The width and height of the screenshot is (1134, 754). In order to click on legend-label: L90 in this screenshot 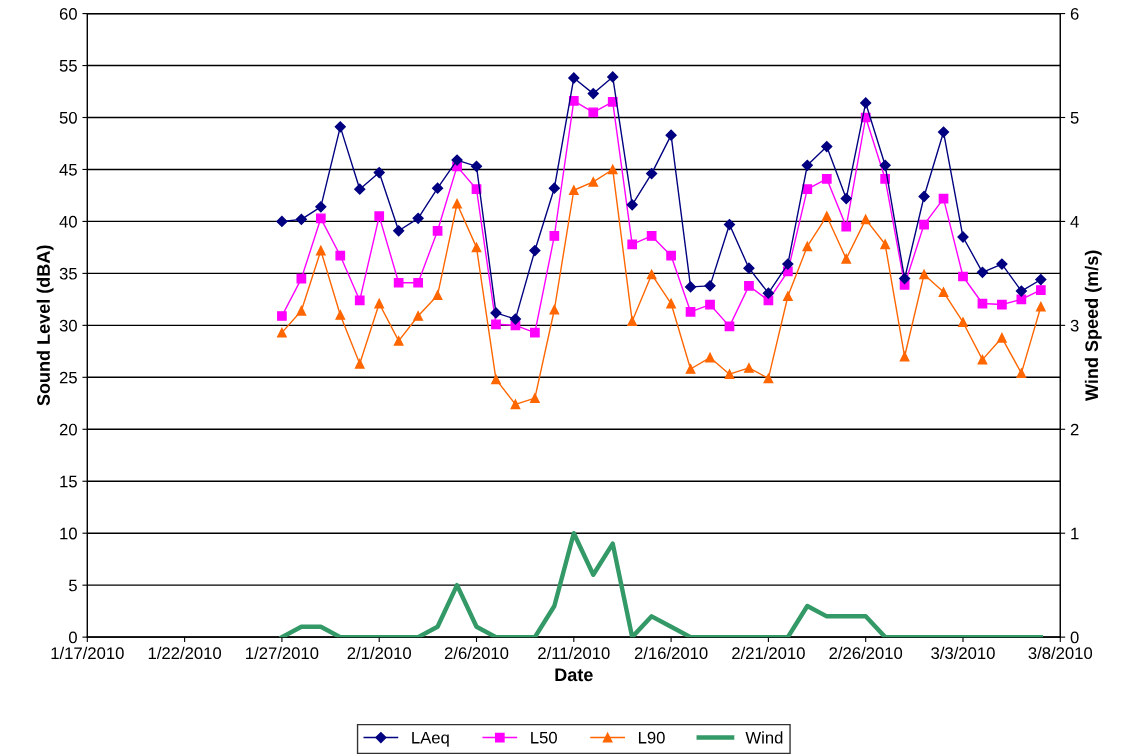, I will do `click(651, 737)`.